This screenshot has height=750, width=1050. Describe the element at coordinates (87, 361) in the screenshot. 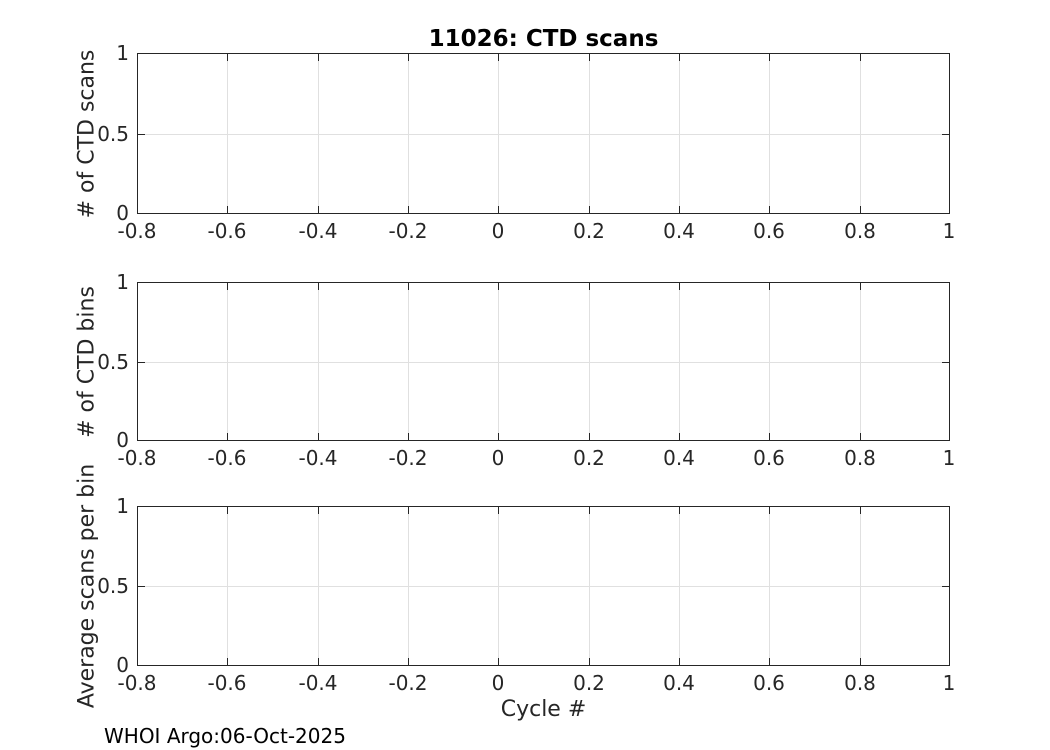

I see `y-axis-label-ctd-bins: # of CTD bins` at that location.